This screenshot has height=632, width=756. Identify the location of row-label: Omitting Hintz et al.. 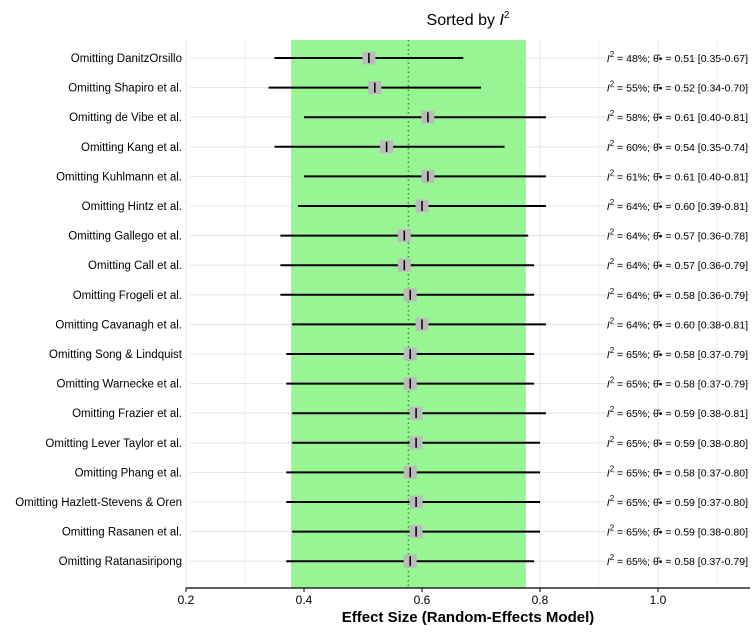
(132, 207).